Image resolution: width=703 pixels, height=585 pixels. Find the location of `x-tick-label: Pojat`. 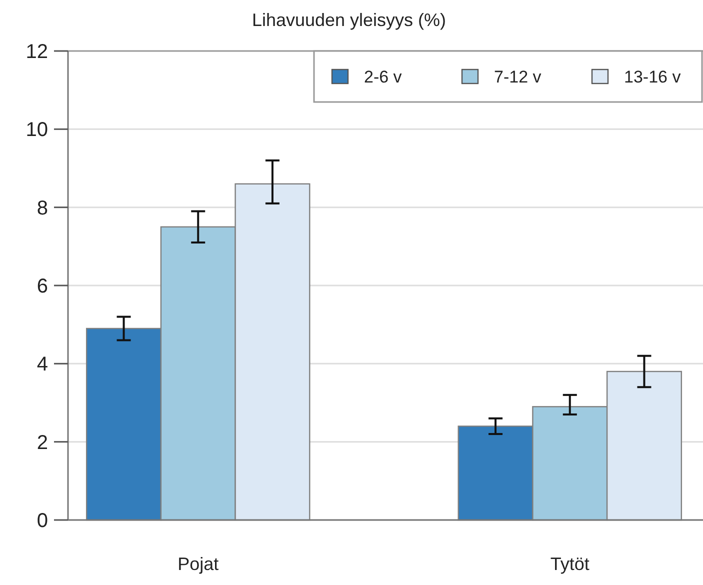

x-tick-label: Pojat is located at coordinates (198, 564).